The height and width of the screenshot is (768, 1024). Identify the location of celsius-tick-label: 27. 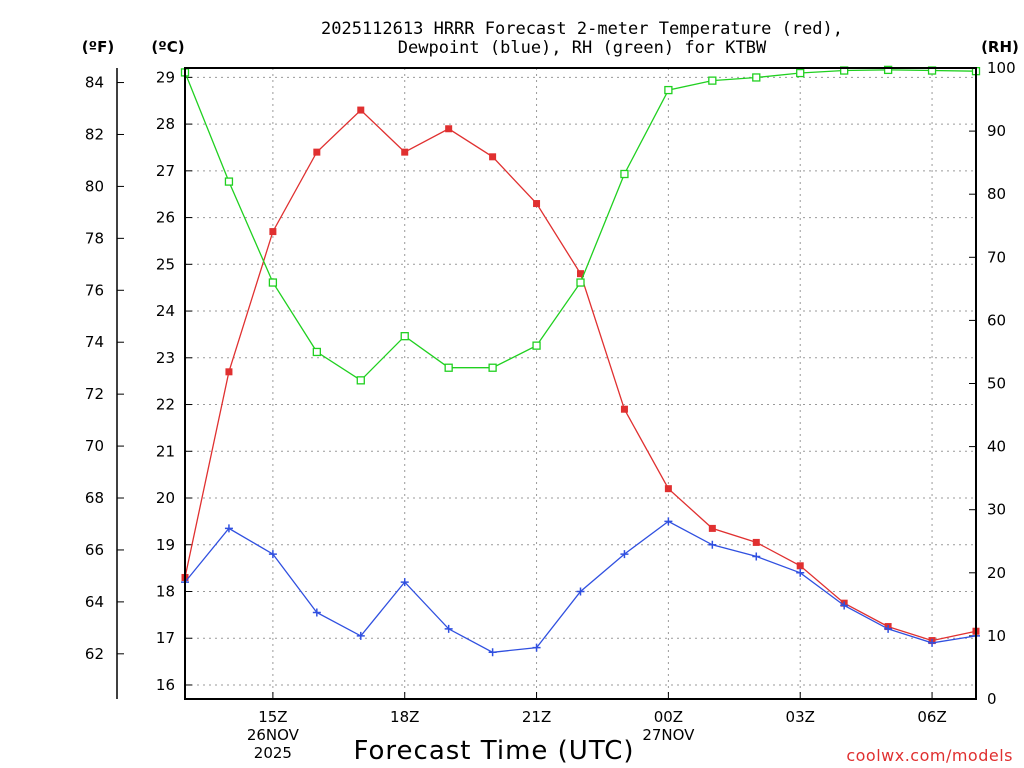
(165, 171).